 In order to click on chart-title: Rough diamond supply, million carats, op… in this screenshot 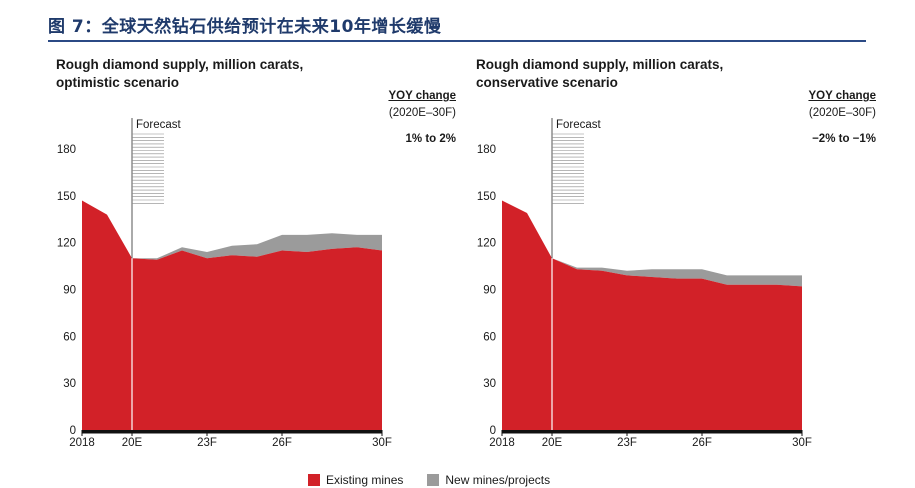, I will do `click(201, 74)`.